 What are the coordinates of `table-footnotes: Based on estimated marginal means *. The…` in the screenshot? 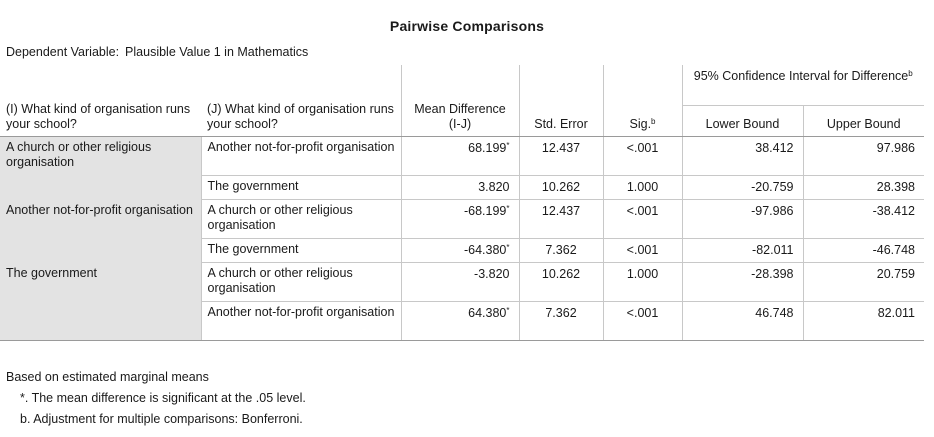 It's located at (156, 401).